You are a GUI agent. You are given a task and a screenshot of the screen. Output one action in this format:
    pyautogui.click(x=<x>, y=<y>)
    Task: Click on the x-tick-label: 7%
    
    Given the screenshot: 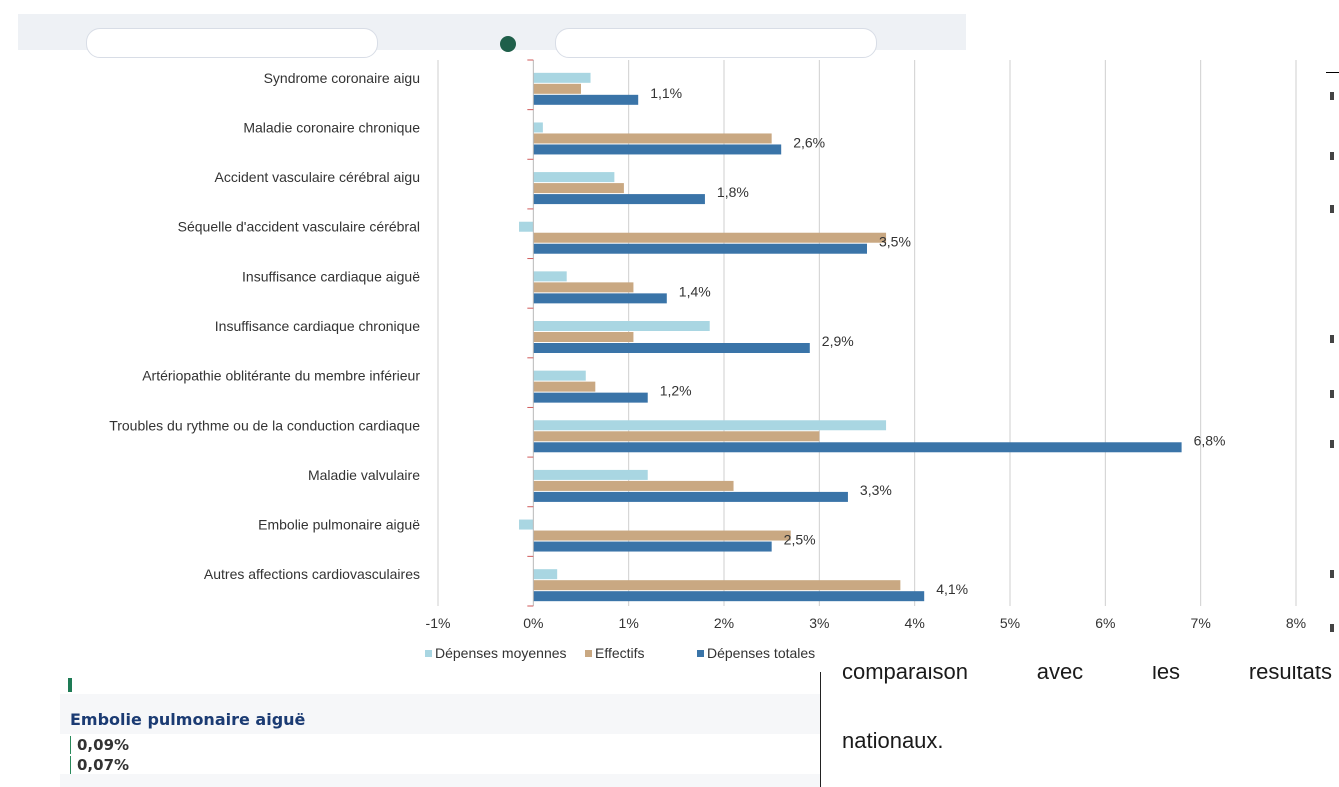 What is the action you would take?
    pyautogui.click(x=1201, y=623)
    